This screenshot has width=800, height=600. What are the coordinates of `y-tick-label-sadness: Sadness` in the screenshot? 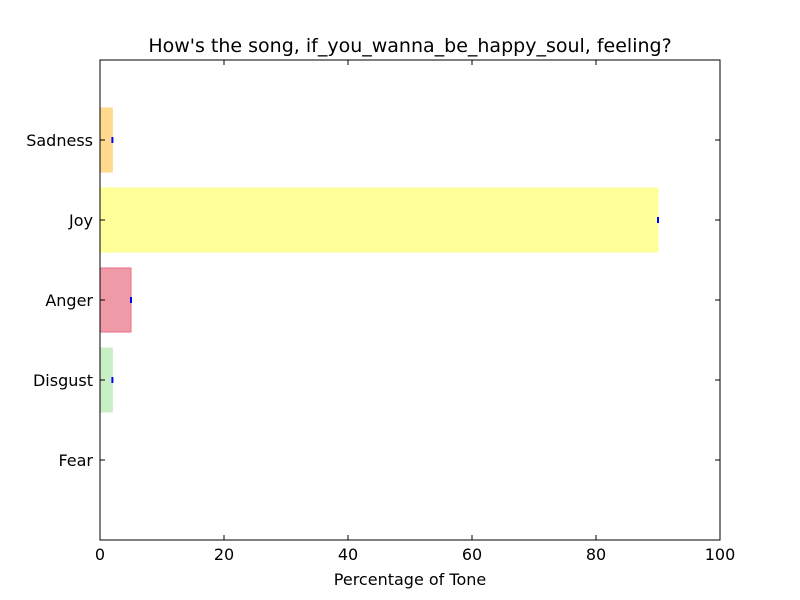 It's located at (59, 140).